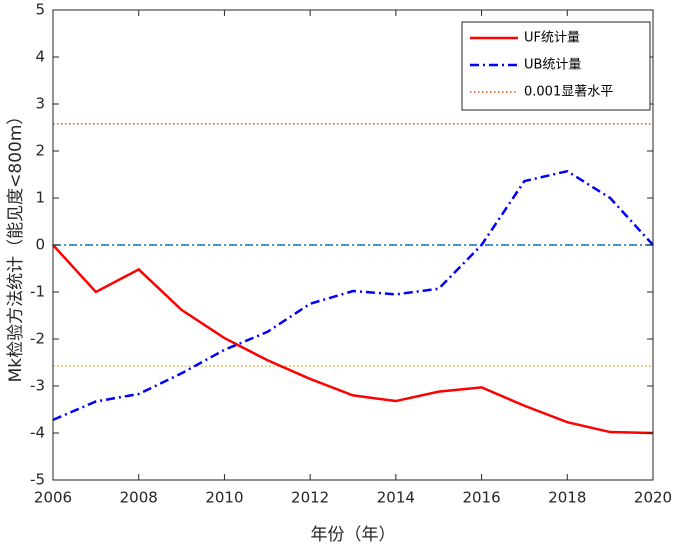 This screenshot has width=674, height=546. I want to click on y-tick-label: -1, so click(37, 292).